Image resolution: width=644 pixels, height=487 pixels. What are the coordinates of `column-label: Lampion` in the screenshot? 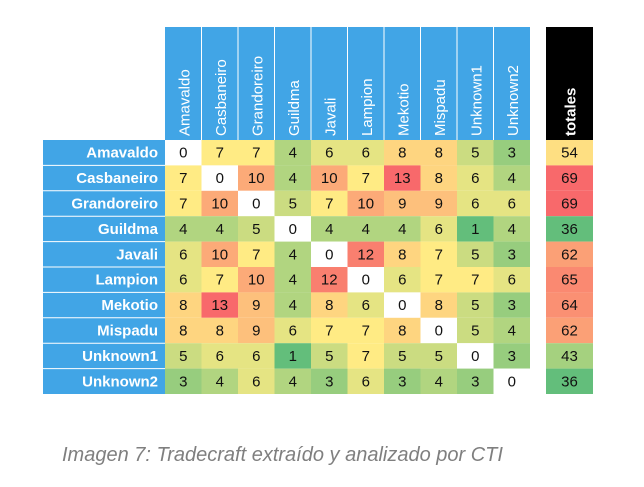 It's located at (367, 107).